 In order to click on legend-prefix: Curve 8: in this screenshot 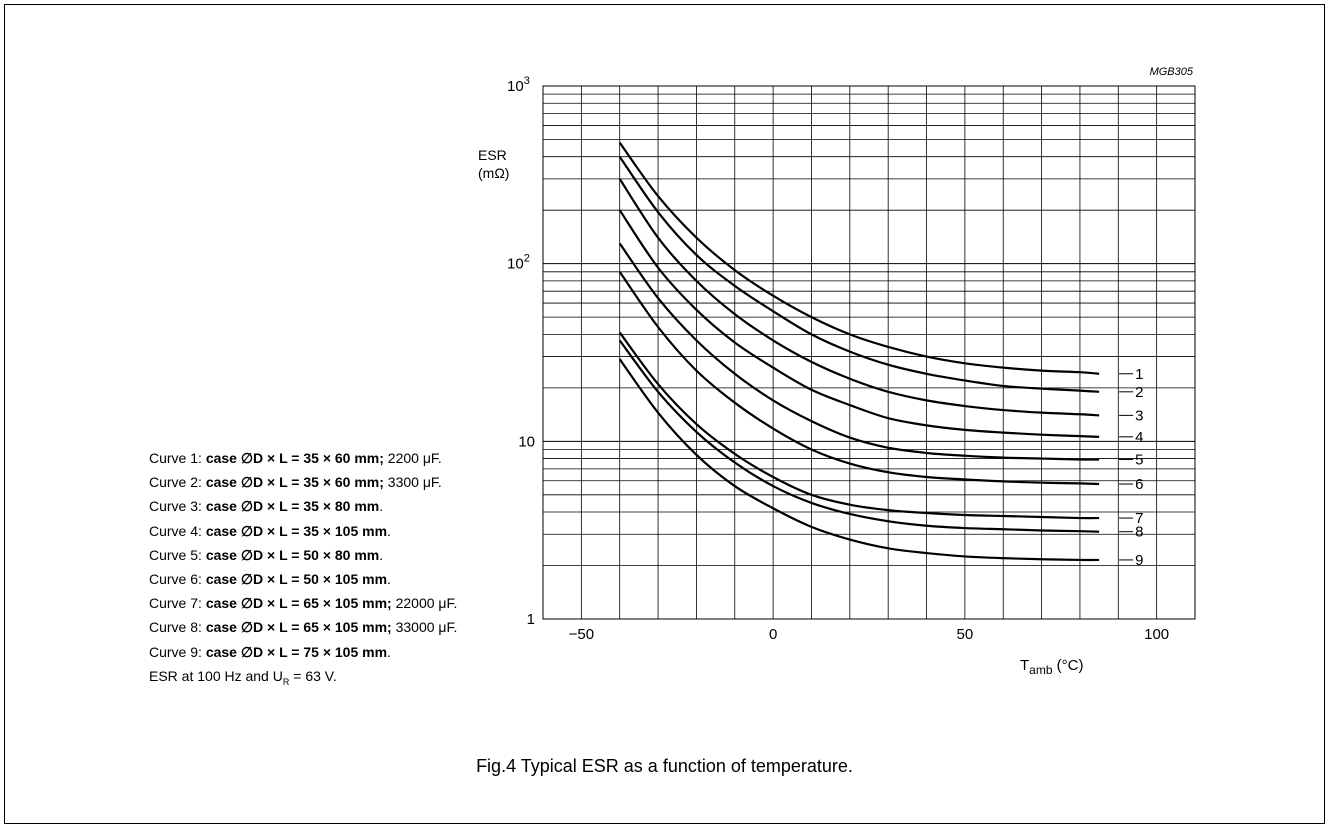, I will do `click(177, 627)`.